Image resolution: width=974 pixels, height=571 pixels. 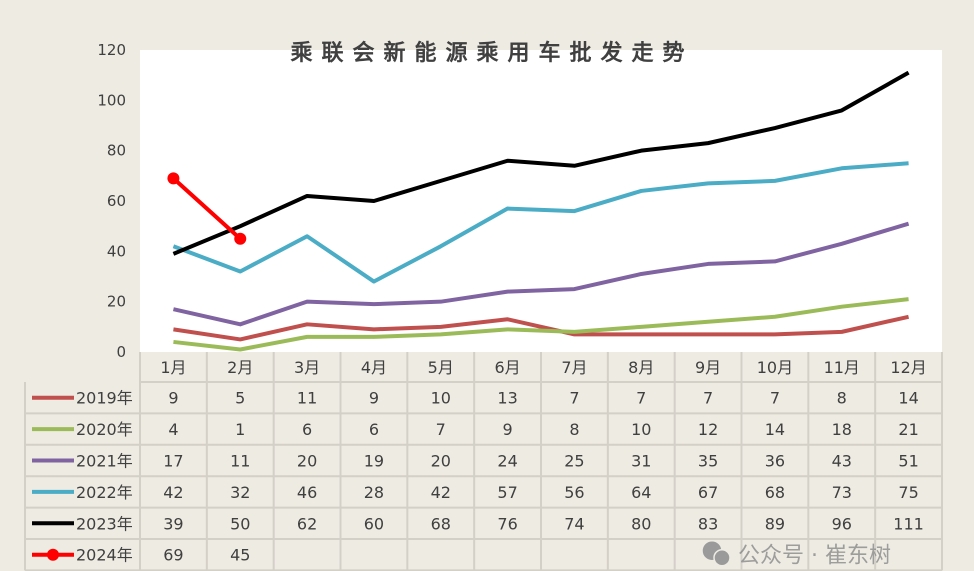 I want to click on data-label: 28, so click(x=374, y=492).